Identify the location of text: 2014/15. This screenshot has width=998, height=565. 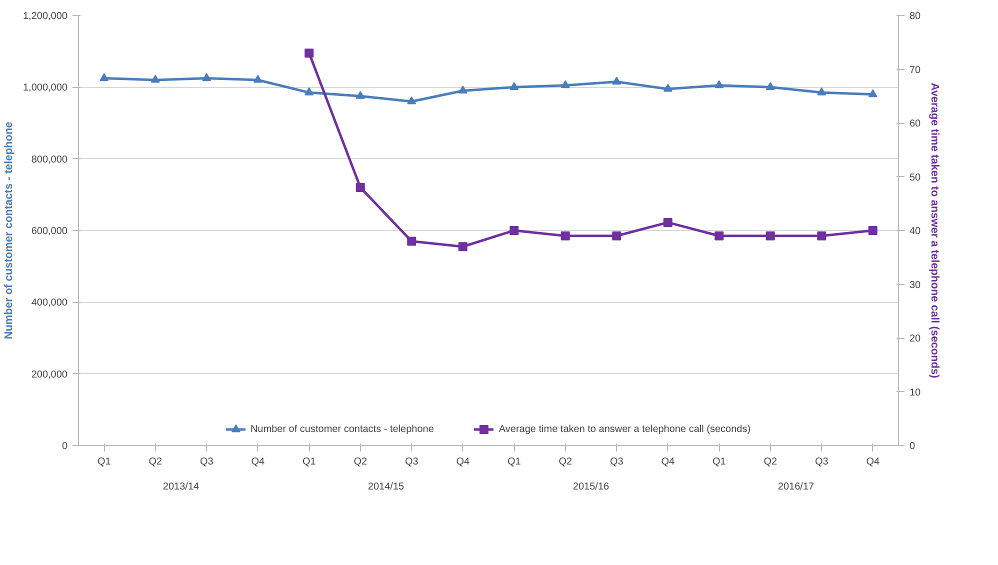
(386, 487).